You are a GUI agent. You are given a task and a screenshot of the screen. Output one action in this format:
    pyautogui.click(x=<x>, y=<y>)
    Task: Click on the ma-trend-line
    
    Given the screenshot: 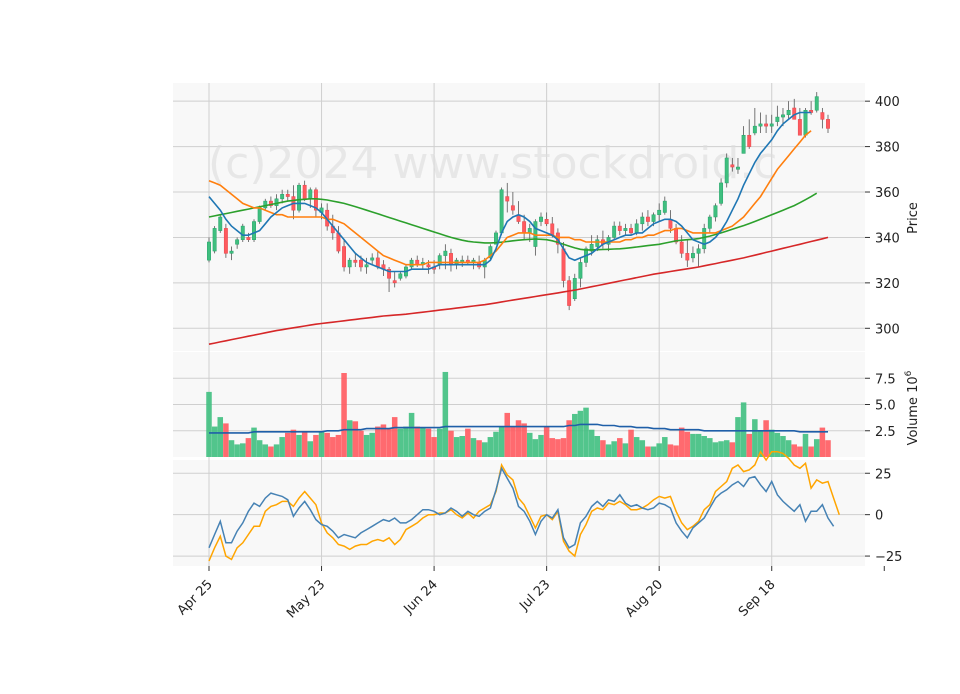 What is the action you would take?
    pyautogui.click(x=518, y=290)
    